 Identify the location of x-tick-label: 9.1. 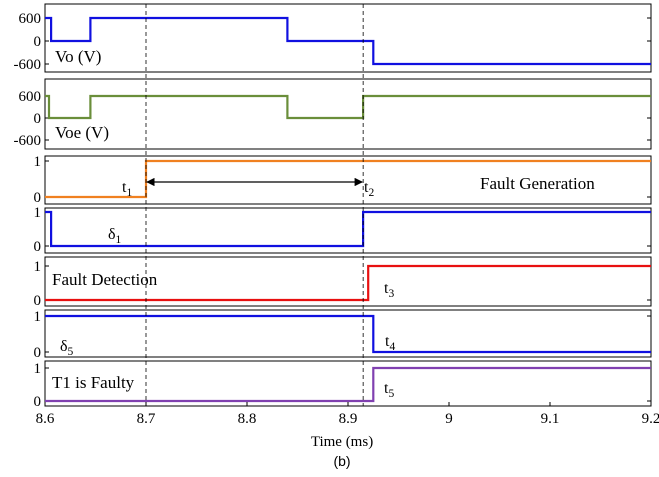
(550, 419).